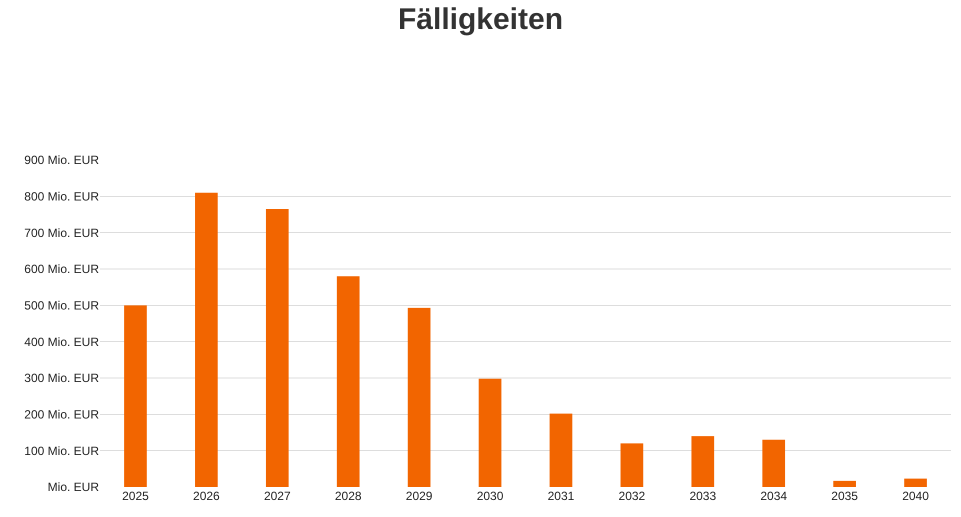 The height and width of the screenshot is (517, 961). What do you see at coordinates (62, 197) in the screenshot?
I see `y-tick-label: 800 Mio. EUR` at bounding box center [62, 197].